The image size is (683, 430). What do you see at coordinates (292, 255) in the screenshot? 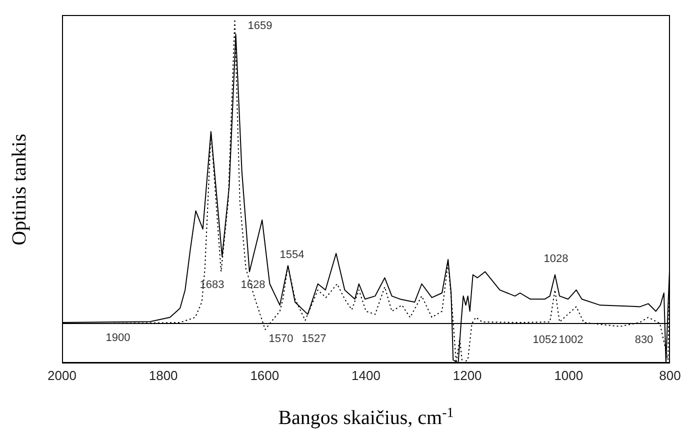
I see `annotation: 1554` at bounding box center [292, 255].